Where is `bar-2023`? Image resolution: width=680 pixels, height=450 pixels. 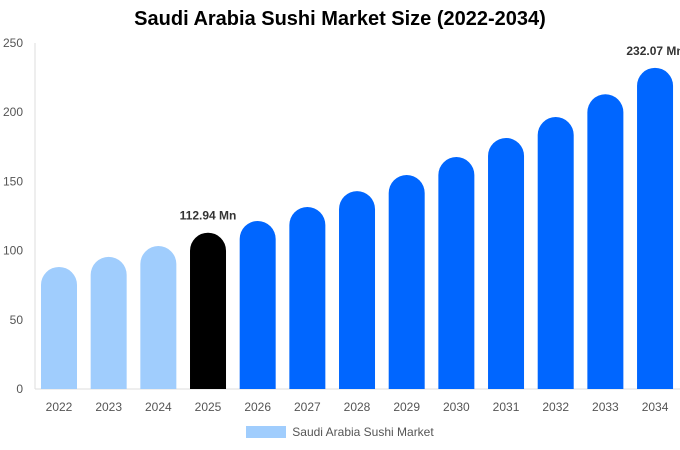
bar-2023 is located at coordinates (108, 322).